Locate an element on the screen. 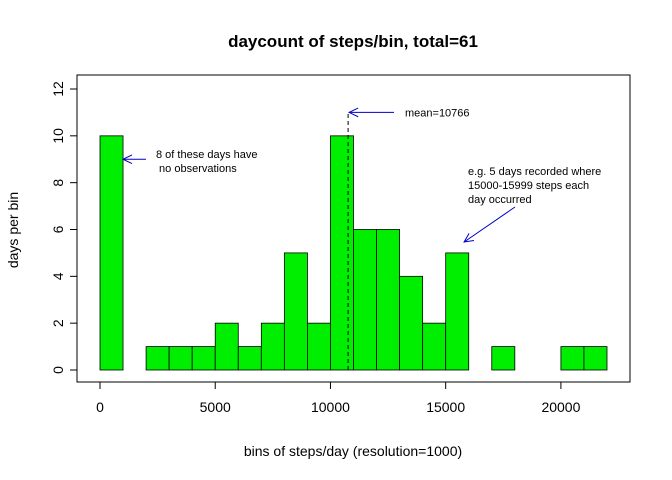  x-tick-label: 0 is located at coordinates (100, 407).